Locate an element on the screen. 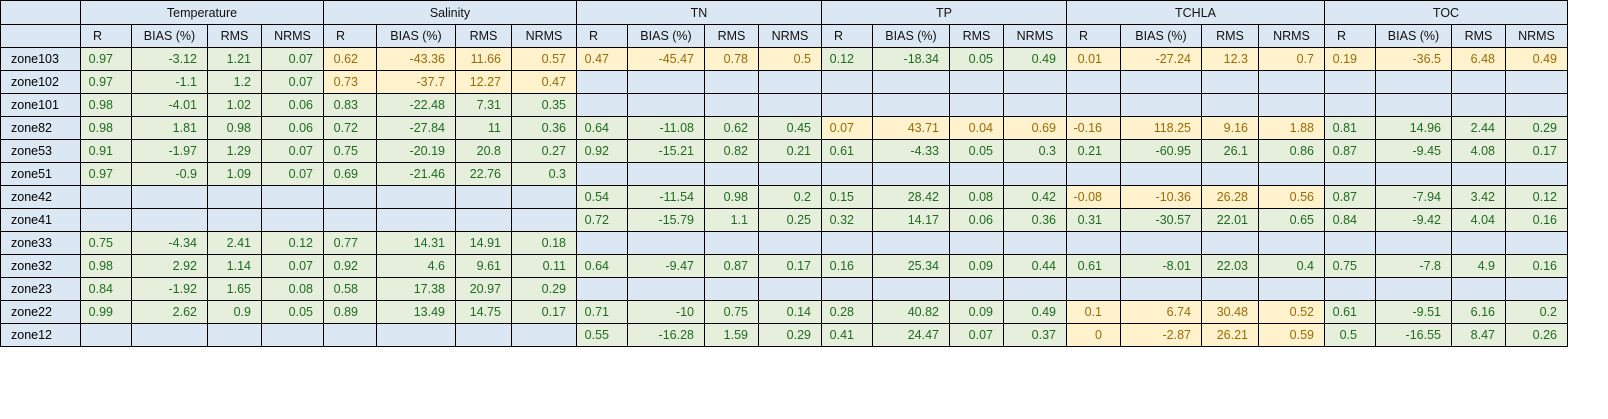 This screenshot has width=1608, height=419. value-cell: 0.62 is located at coordinates (350, 59).